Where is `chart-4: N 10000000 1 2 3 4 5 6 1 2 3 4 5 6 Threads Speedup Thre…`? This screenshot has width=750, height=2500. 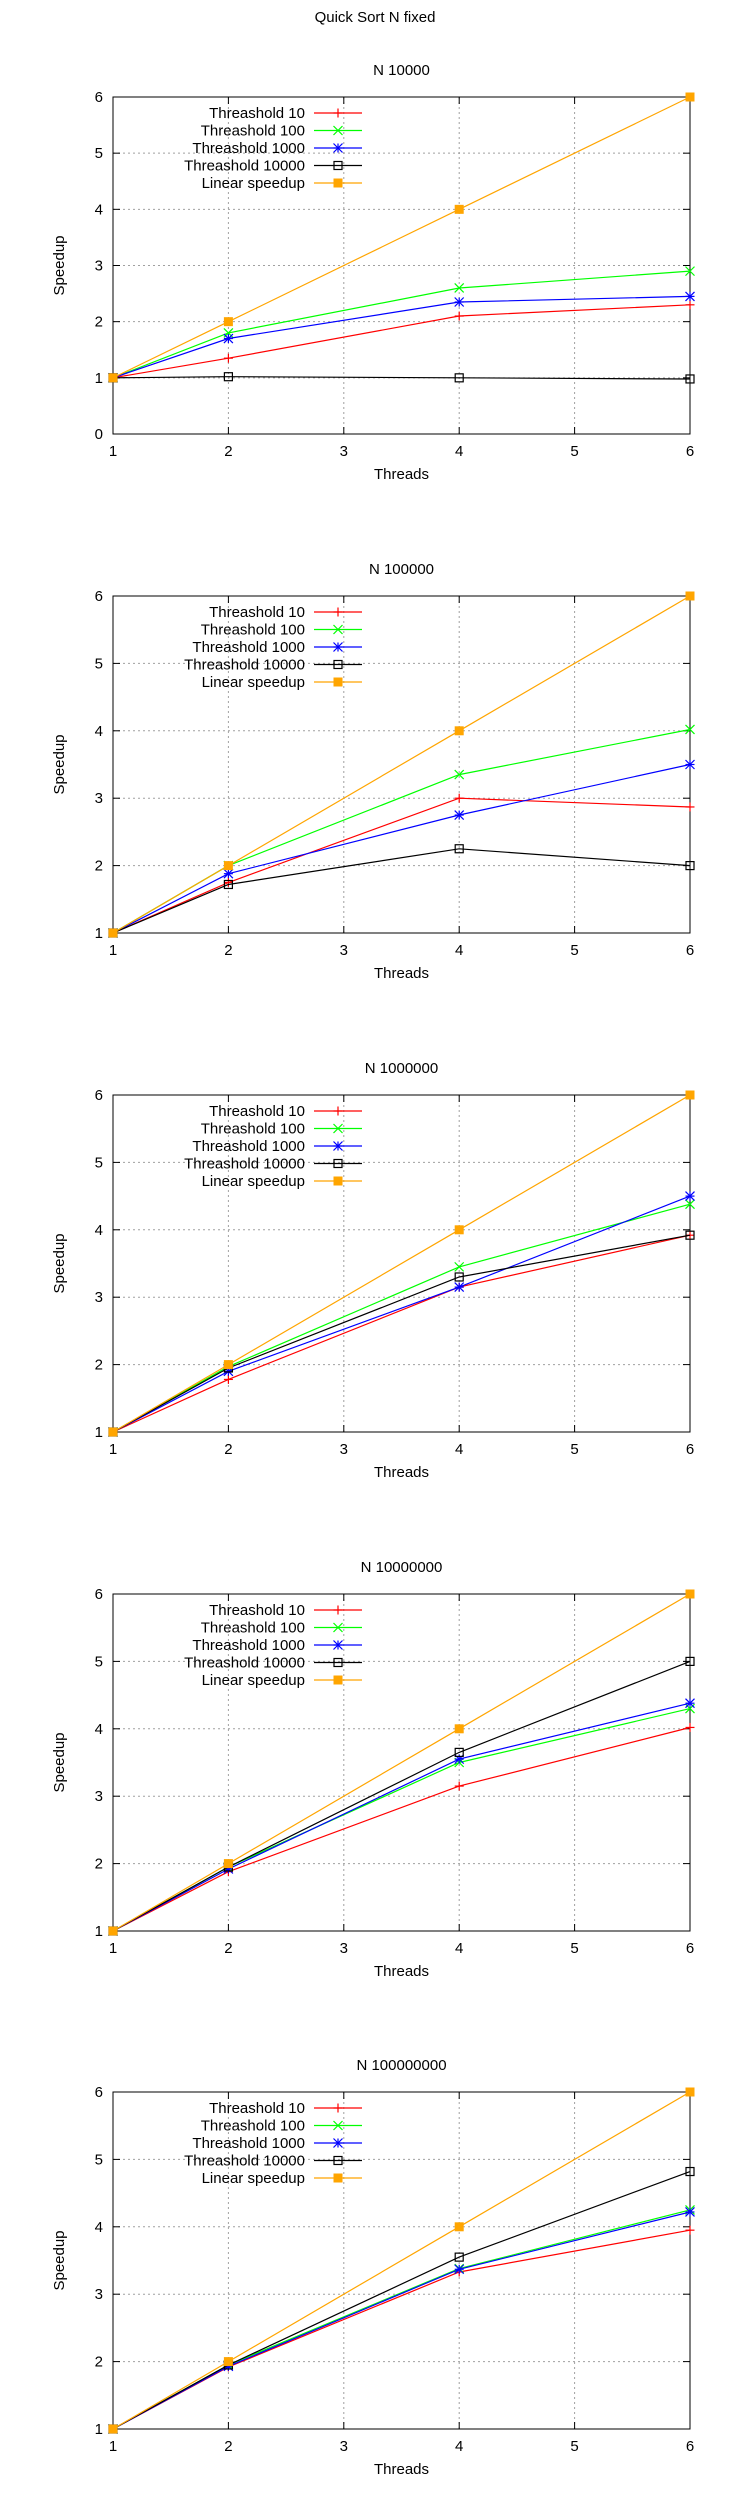
chart-4: N 10000000 1 2 3 4 5 6 1 2 3 4 5 6 Threads Speedup Thre… is located at coordinates (373, 1769).